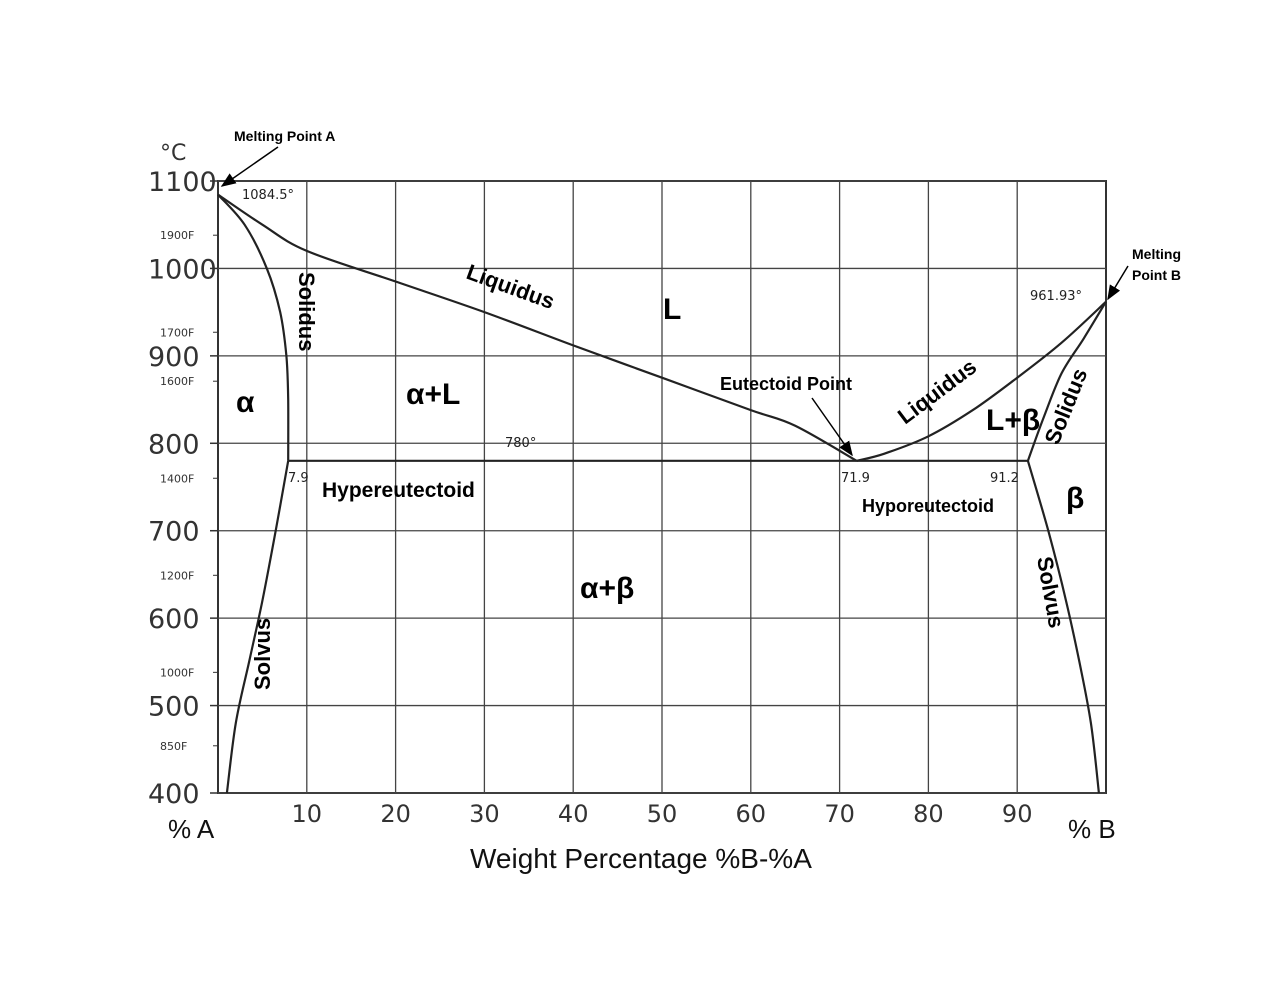 The image size is (1280, 989). I want to click on eutectic-composition-value: 71.9, so click(855, 478).